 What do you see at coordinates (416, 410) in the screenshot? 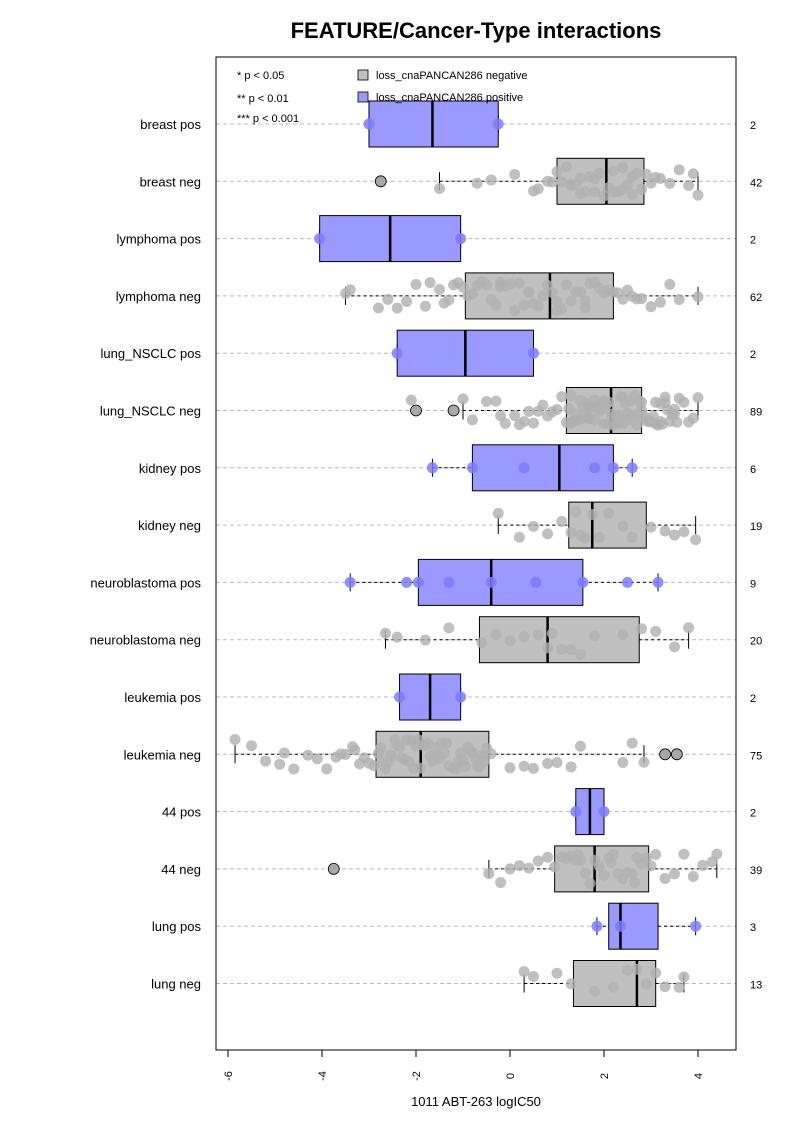
I see `outlier-point` at bounding box center [416, 410].